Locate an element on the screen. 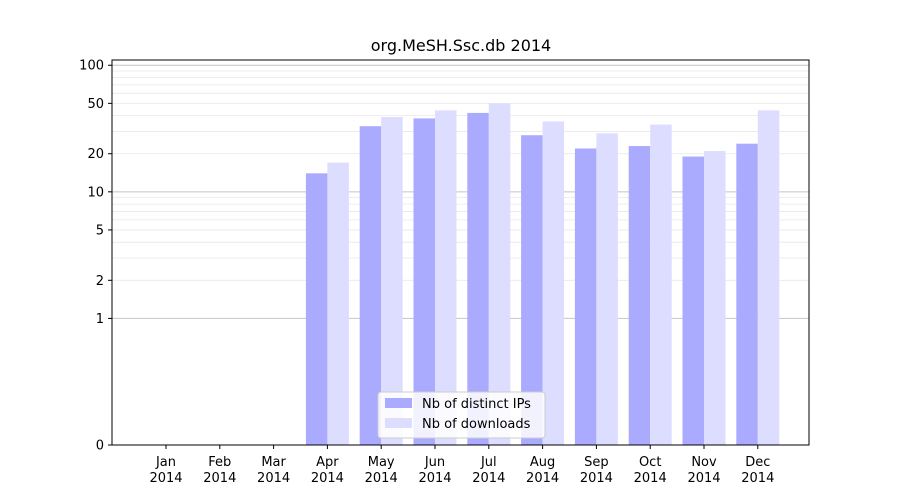 The width and height of the screenshot is (900, 504). x-tick-label: Jan 2014 is located at coordinates (165, 470).